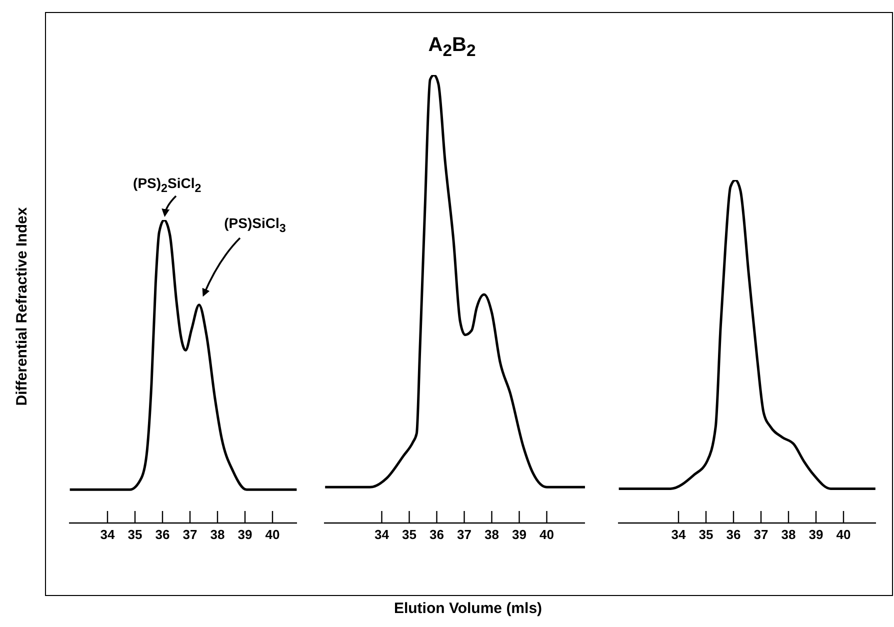 This screenshot has height=627, width=894. Describe the element at coordinates (468, 608) in the screenshot. I see `x-axis-title: Elution Volume (mls)` at that location.